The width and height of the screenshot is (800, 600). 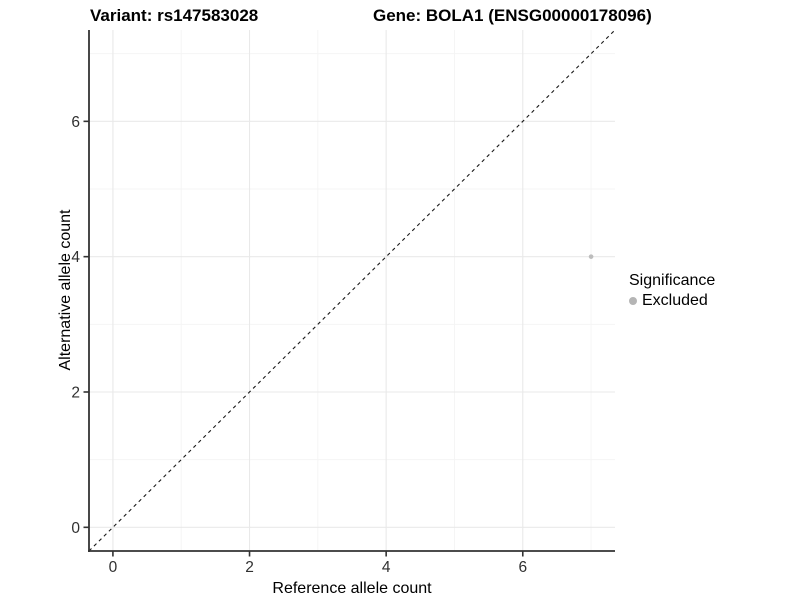 What do you see at coordinates (75, 257) in the screenshot?
I see `y-tick-label: 4` at bounding box center [75, 257].